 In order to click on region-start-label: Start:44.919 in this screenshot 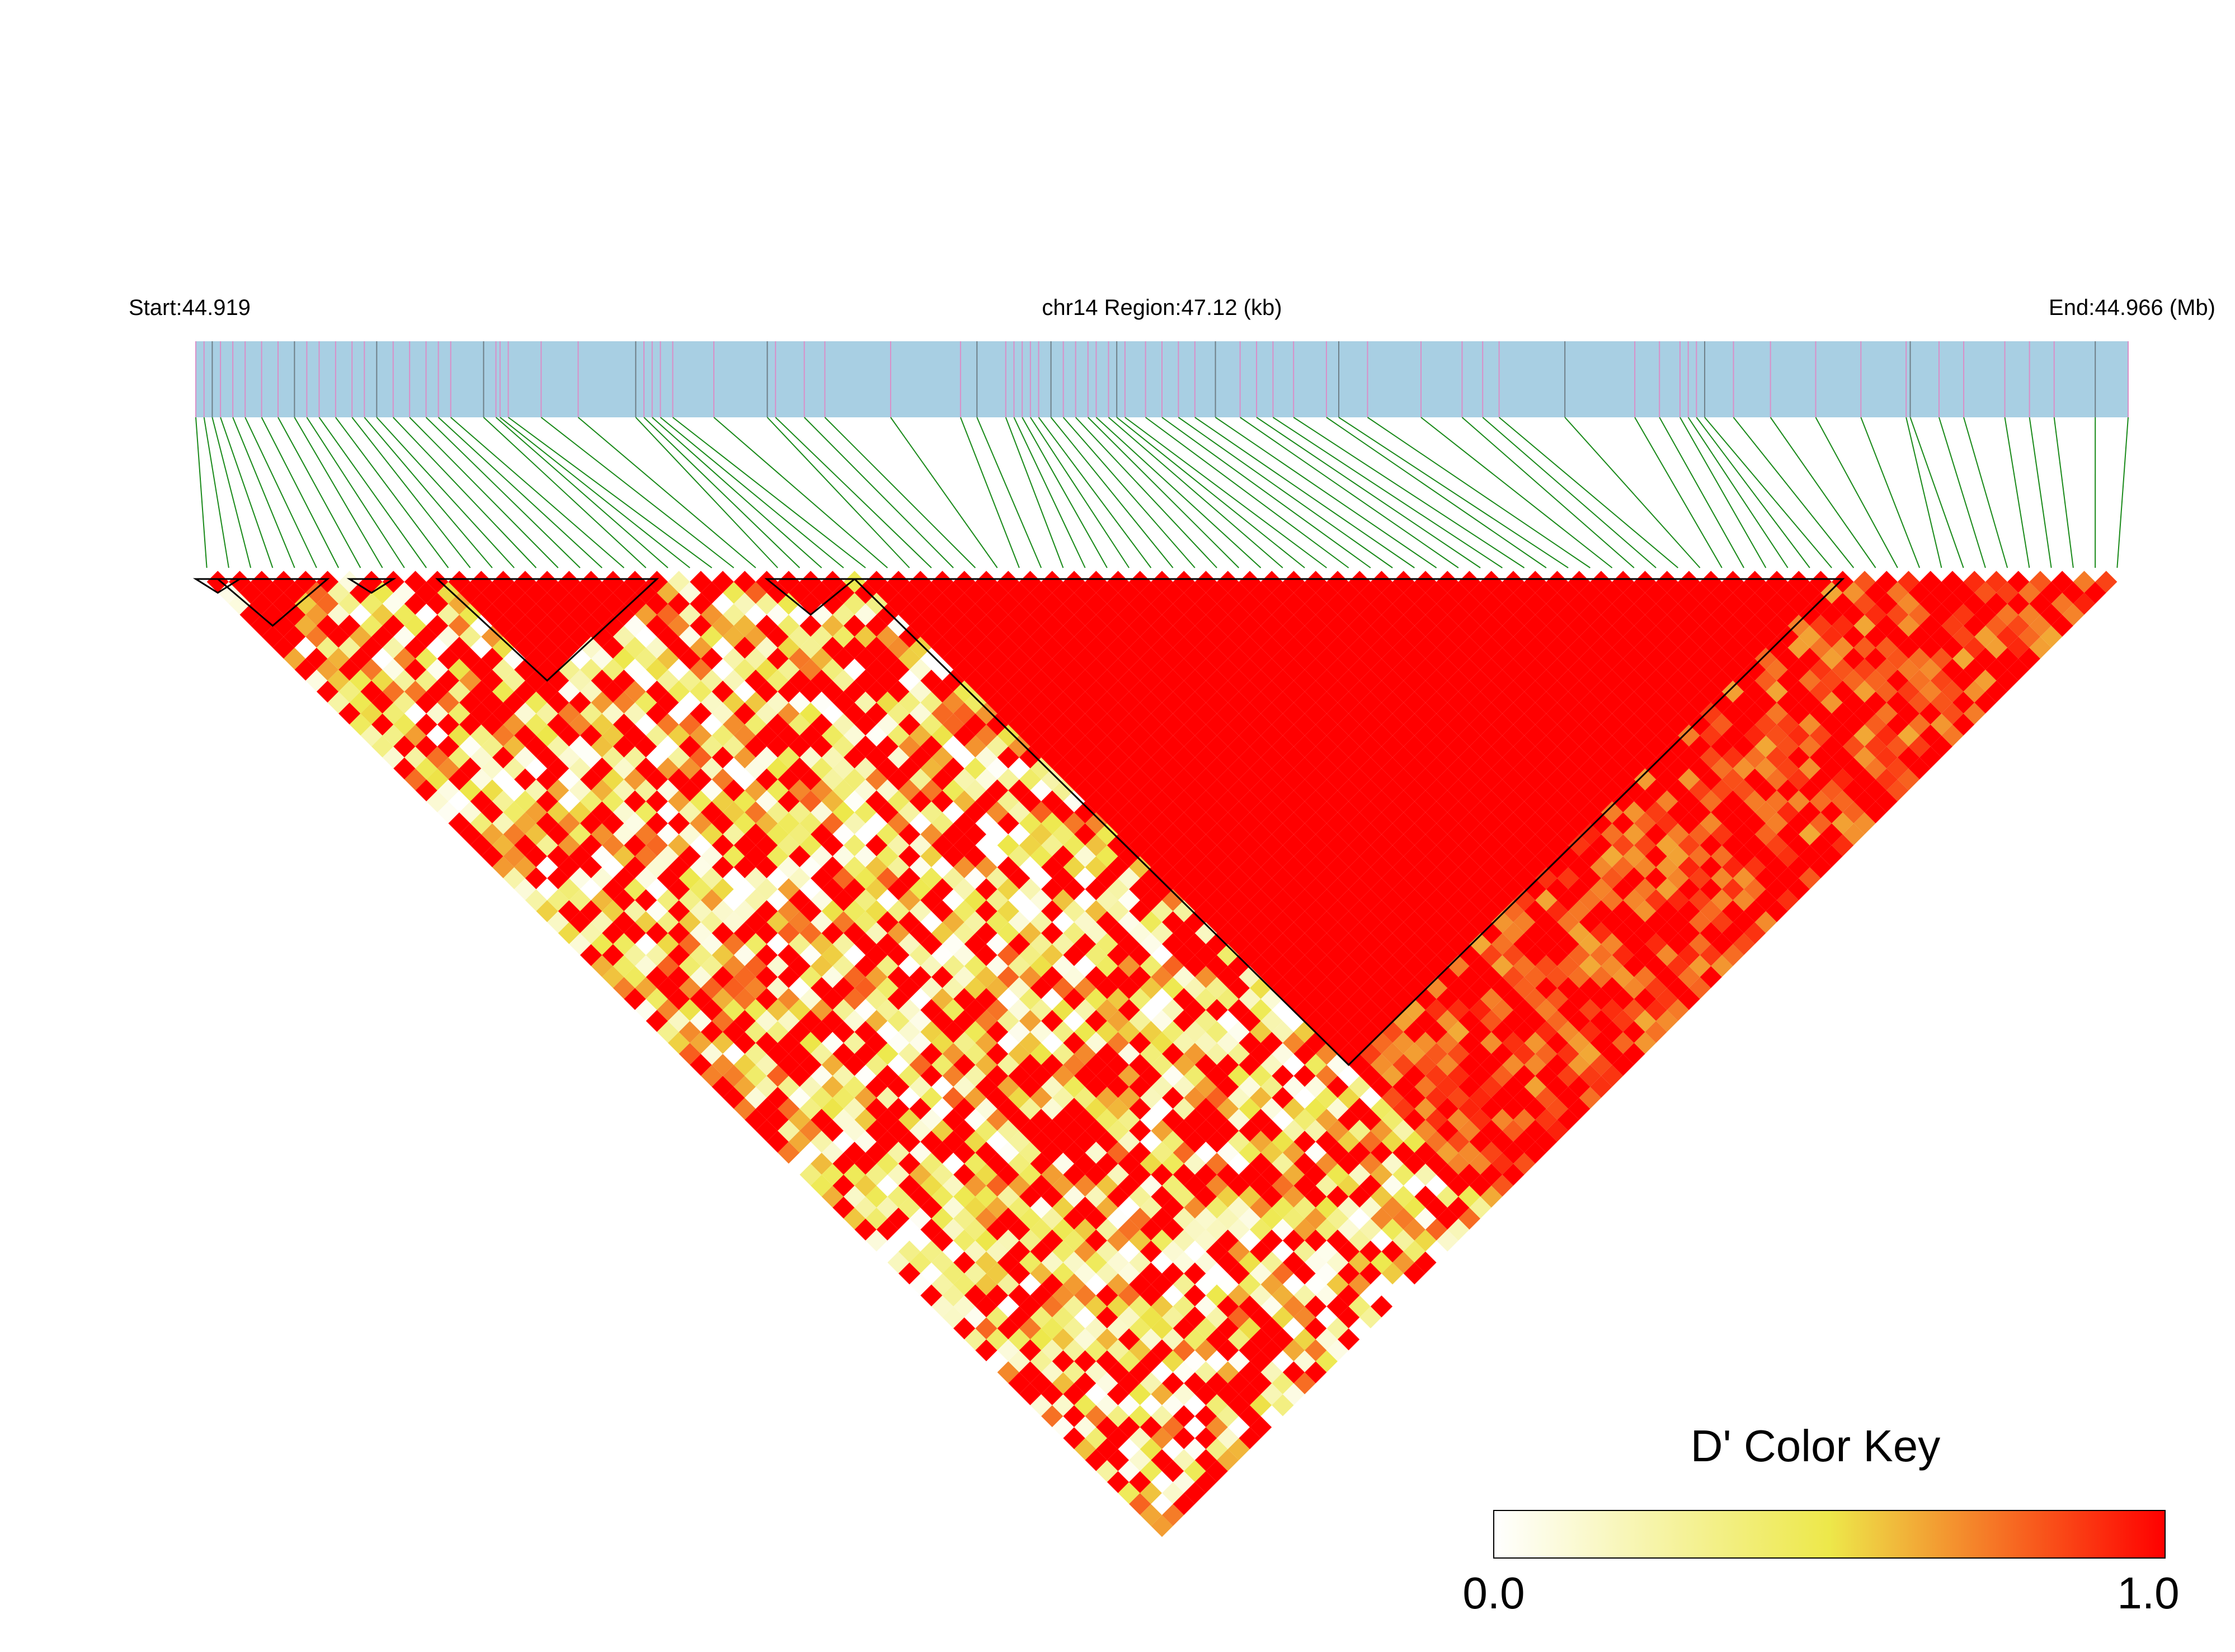, I will do `click(190, 308)`.